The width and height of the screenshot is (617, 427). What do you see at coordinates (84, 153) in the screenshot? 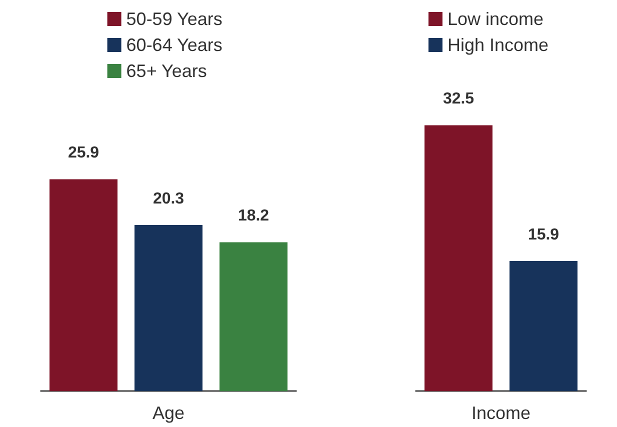
I see `data-label: 25.9` at bounding box center [84, 153].